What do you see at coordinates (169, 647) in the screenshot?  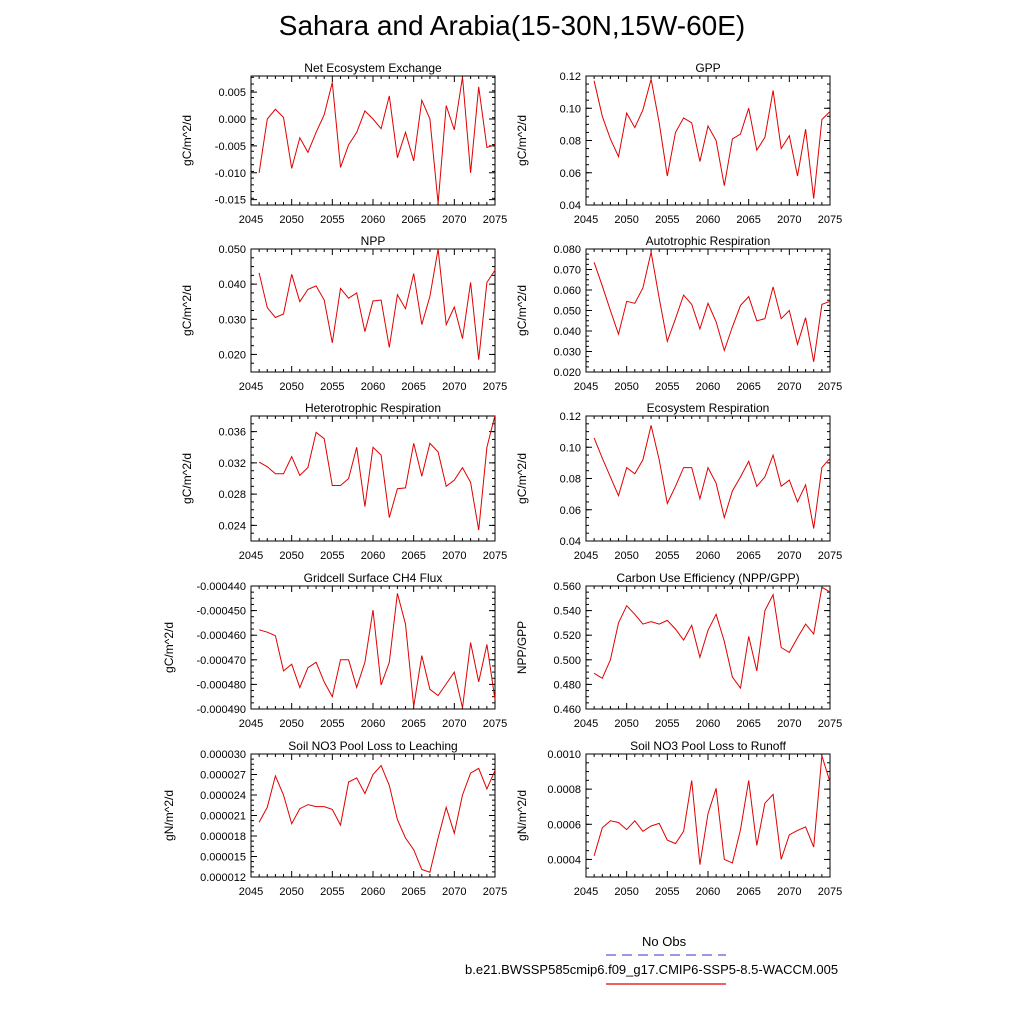 I see `panel-7-ylabel: gC/m^2/d` at bounding box center [169, 647].